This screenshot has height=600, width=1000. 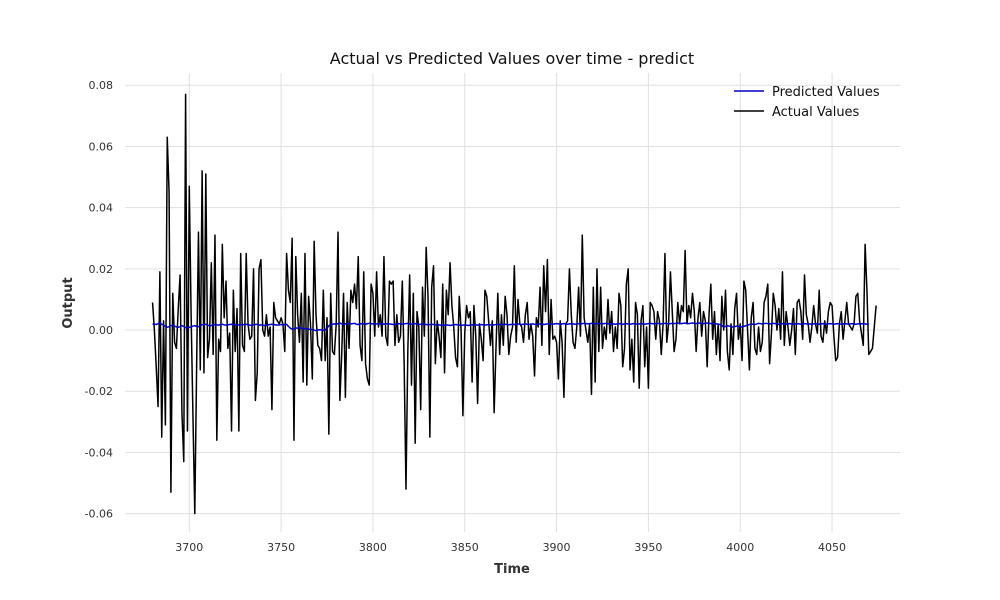 What do you see at coordinates (816, 112) in the screenshot?
I see `legend-label-actual: Actual Values` at bounding box center [816, 112].